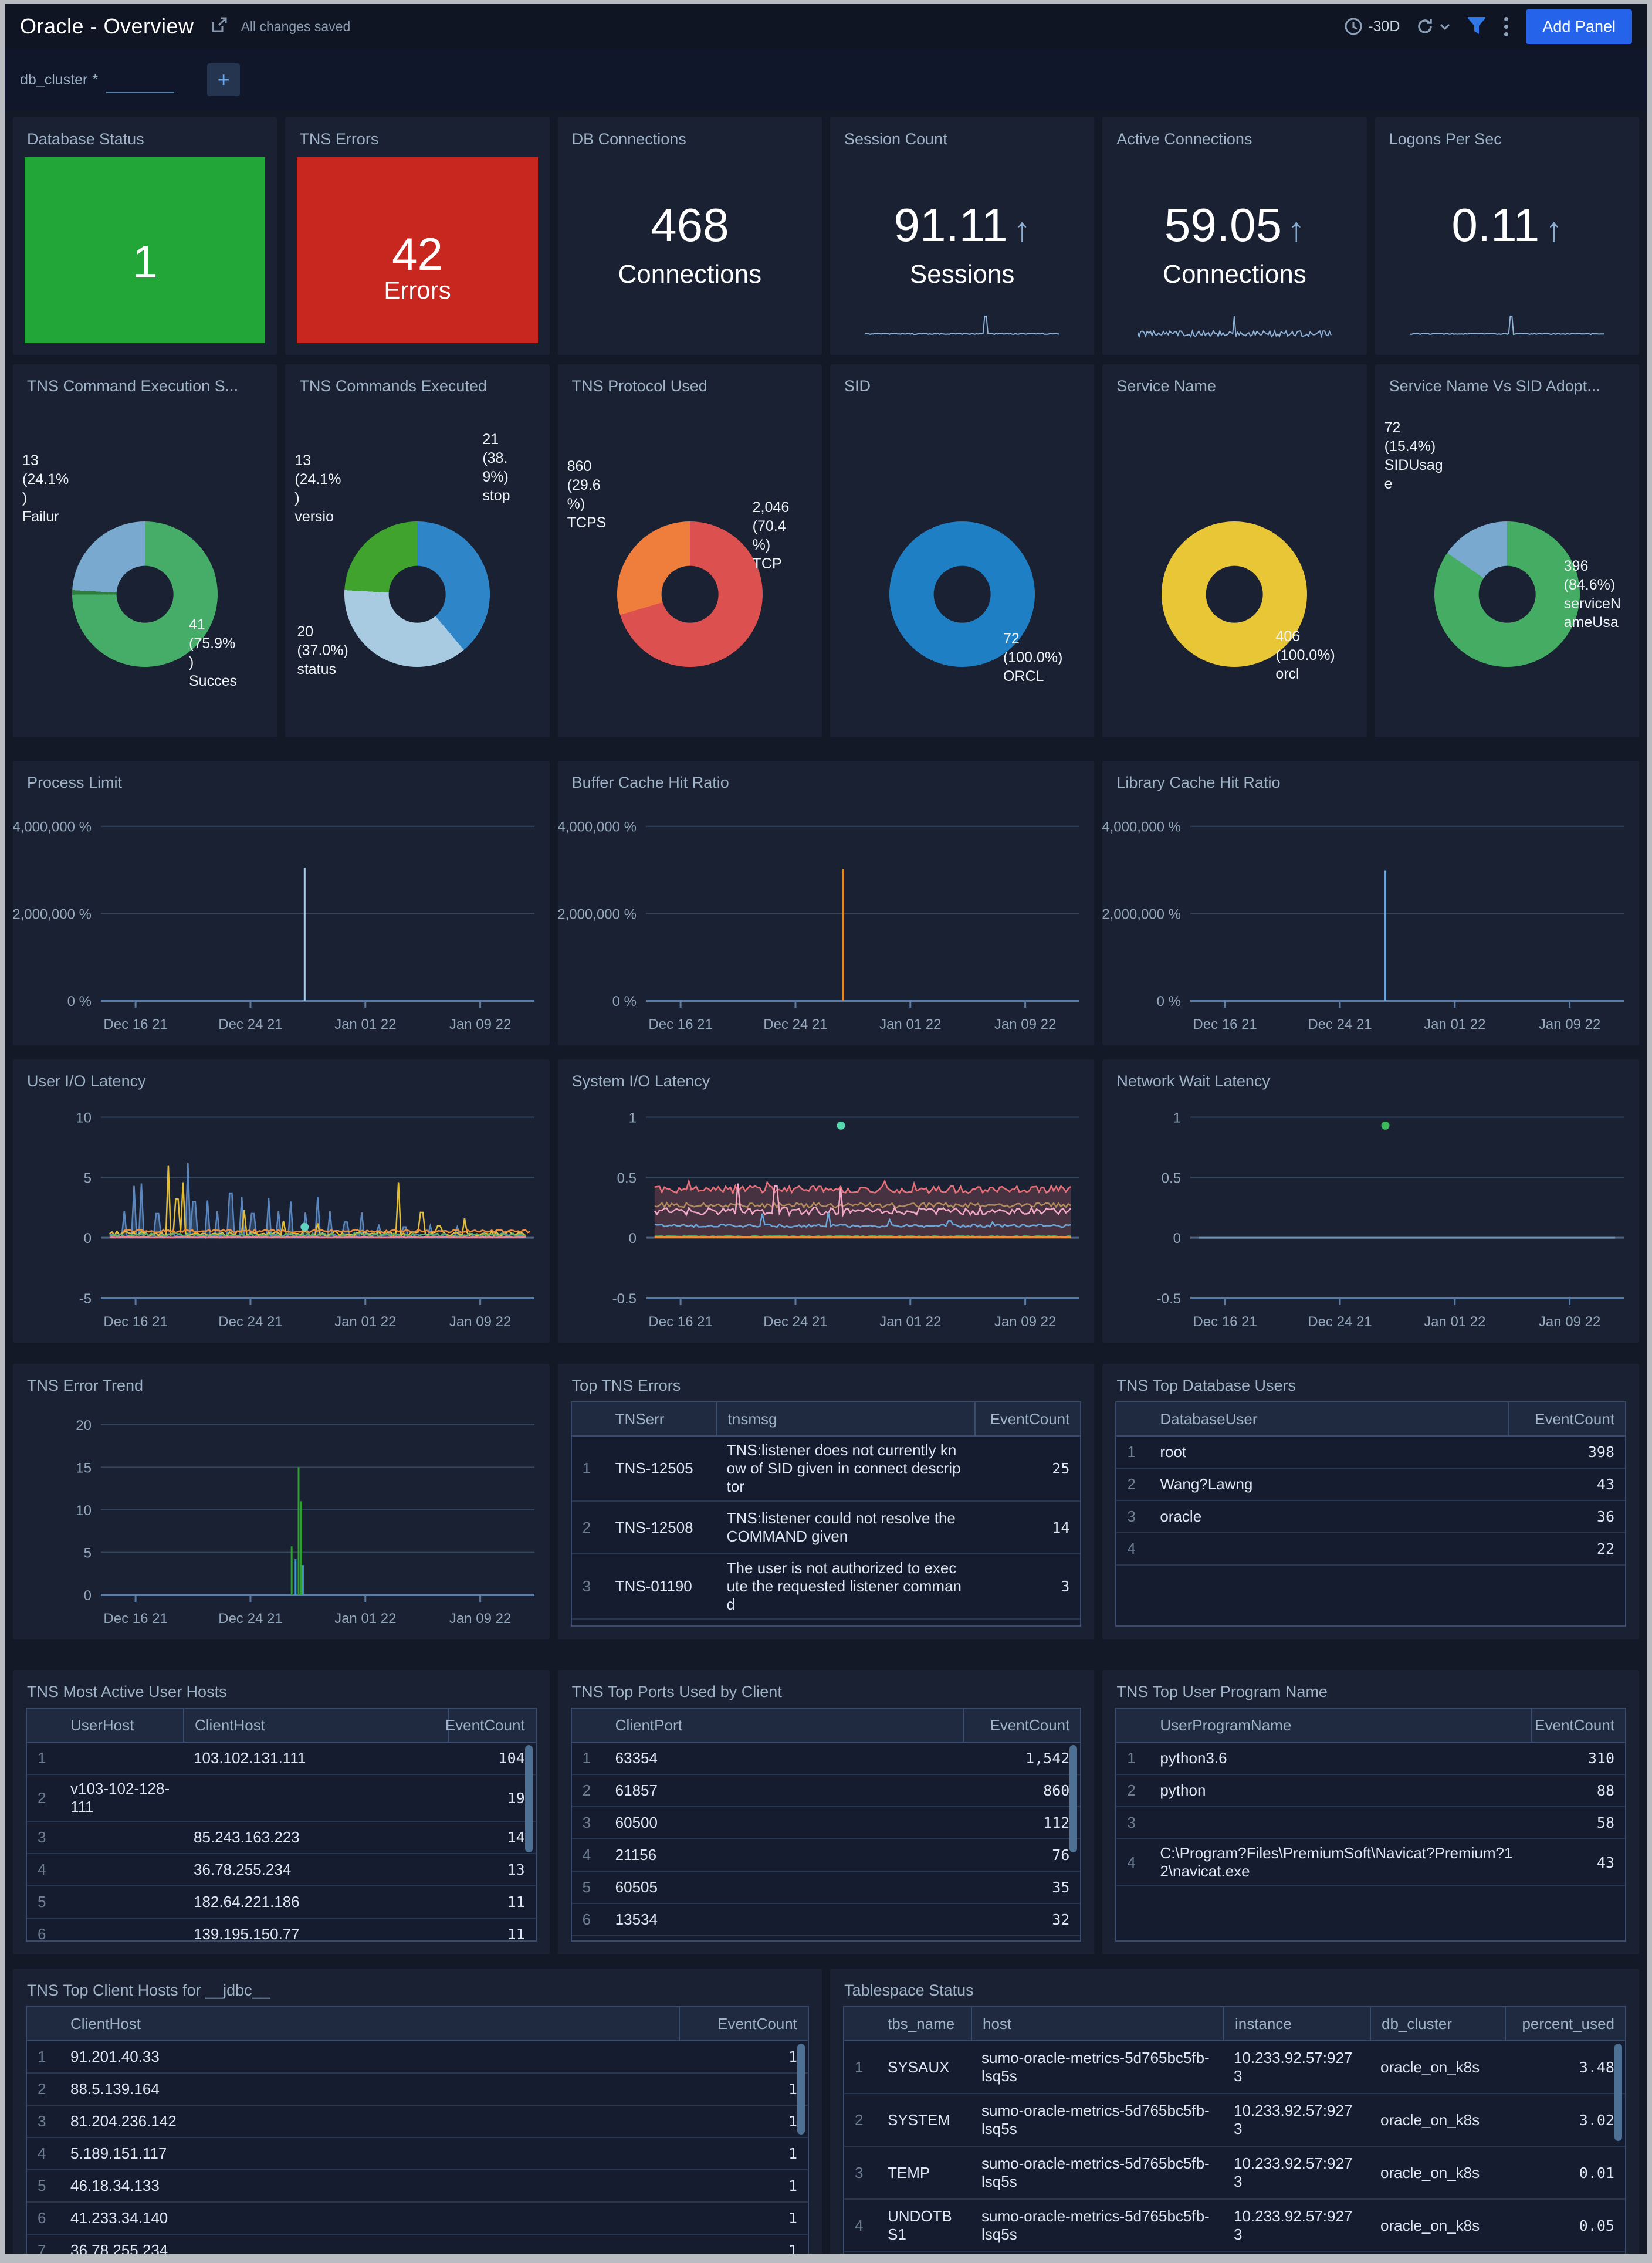  What do you see at coordinates (1565, 2023) in the screenshot?
I see `column-header-percent-used: percent_used` at bounding box center [1565, 2023].